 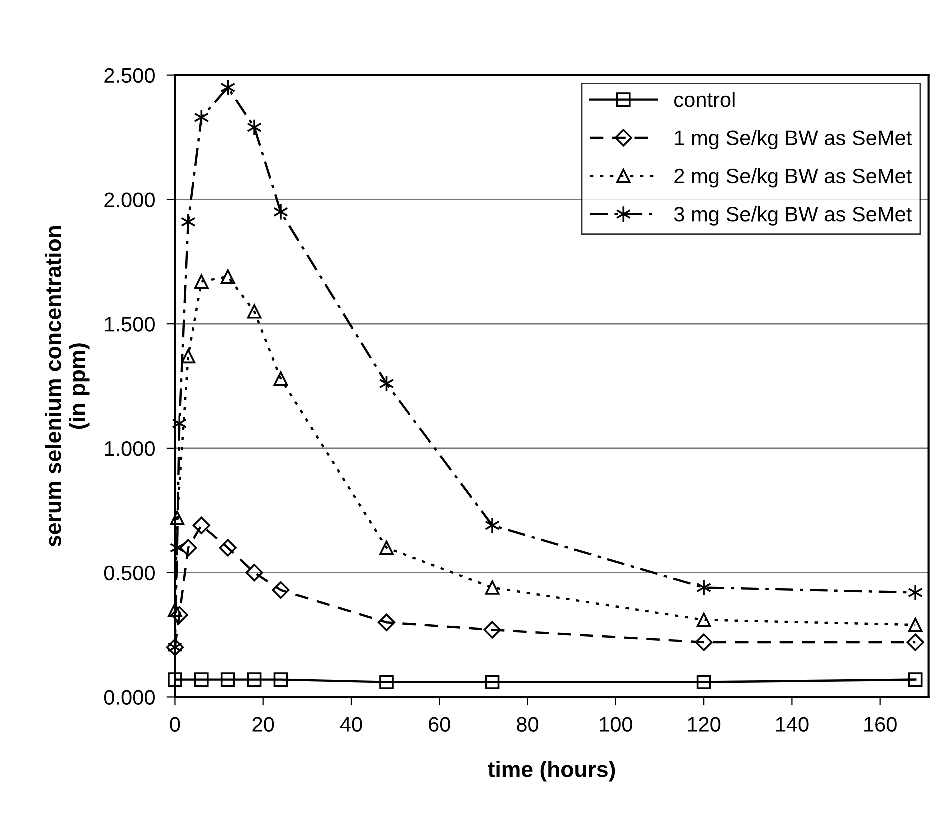 What do you see at coordinates (129, 76) in the screenshot?
I see `y-tick-label: 2.500` at bounding box center [129, 76].